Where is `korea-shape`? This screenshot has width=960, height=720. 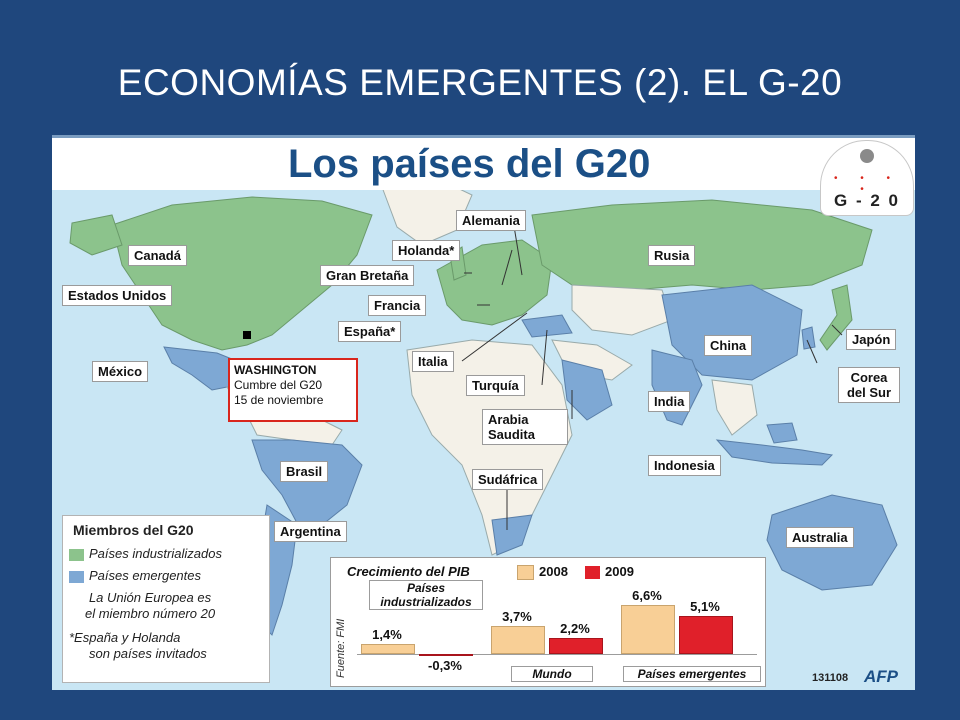 korea-shape is located at coordinates (808, 338).